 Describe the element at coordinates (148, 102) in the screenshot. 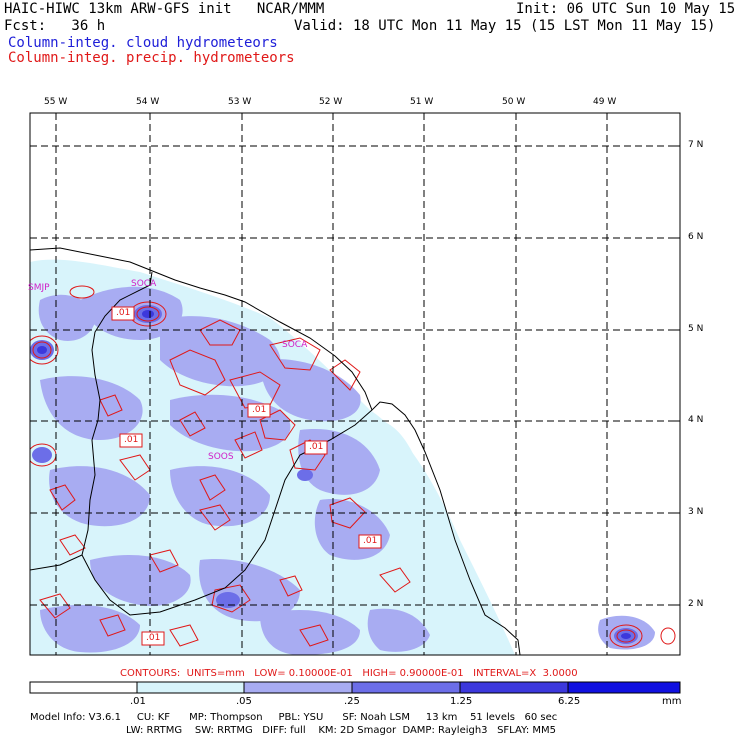

I see `lon-label: 54 W` at that location.